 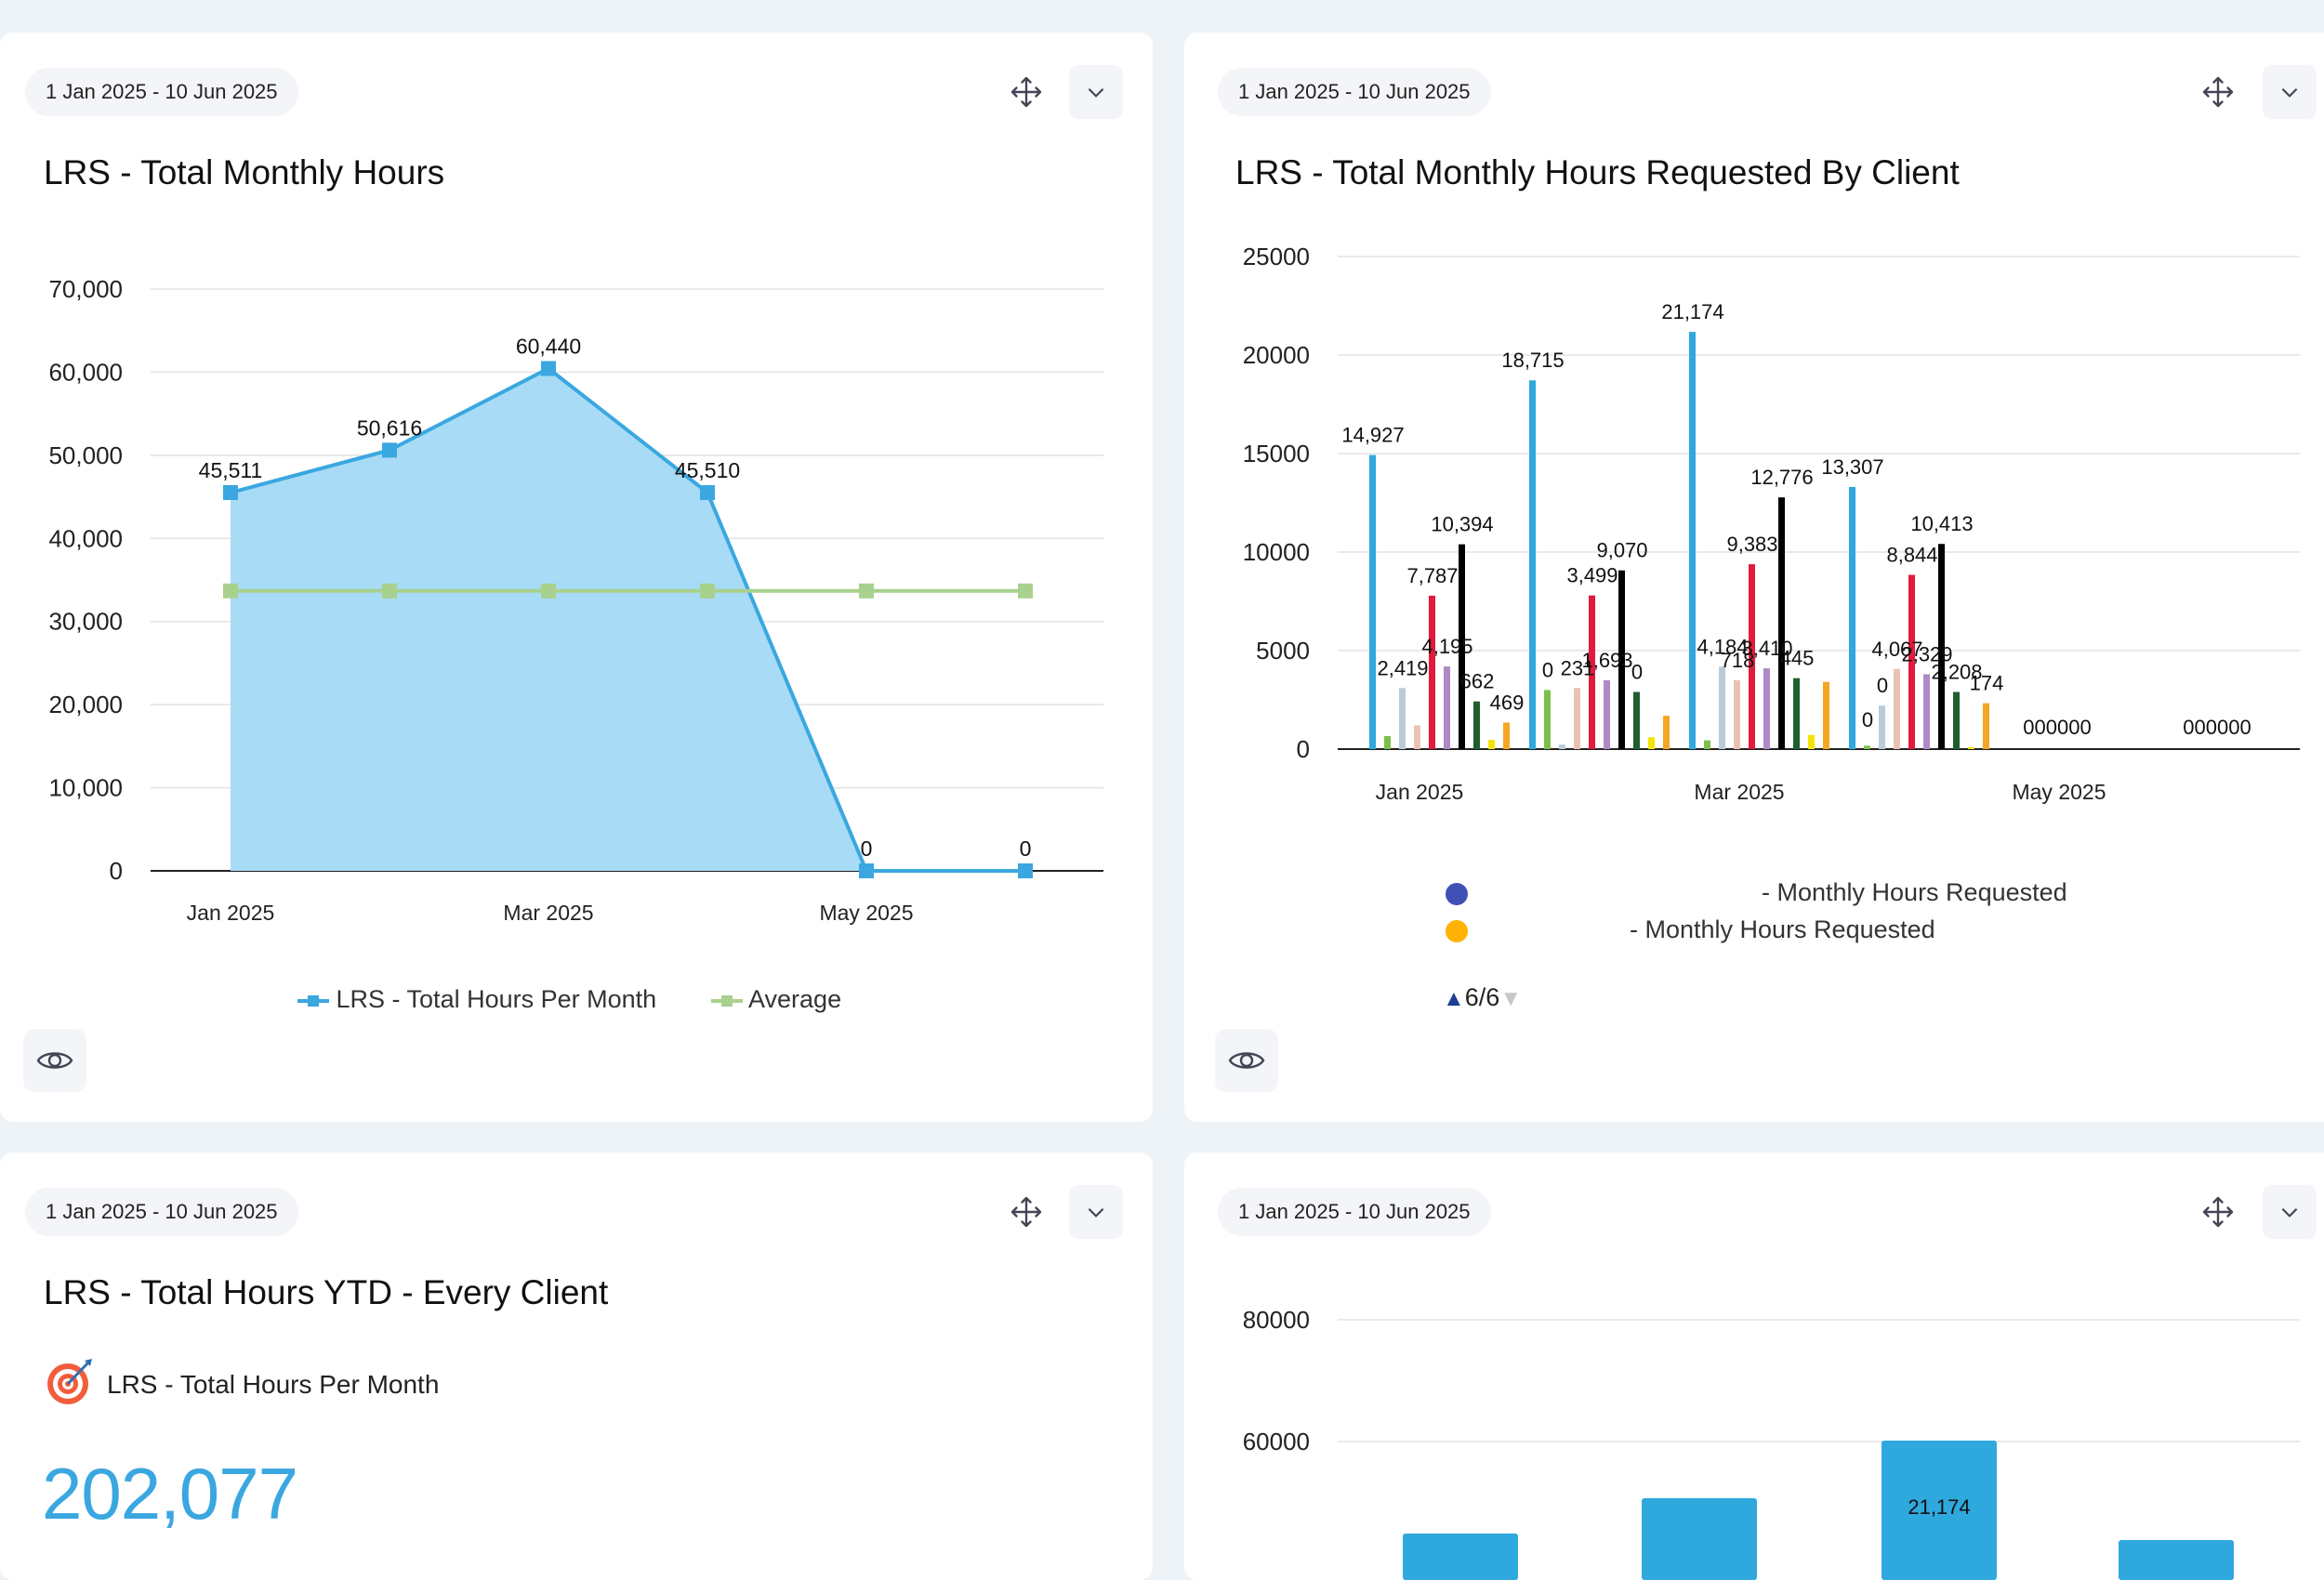 I want to click on data-label: 8,844, so click(x=1911, y=555).